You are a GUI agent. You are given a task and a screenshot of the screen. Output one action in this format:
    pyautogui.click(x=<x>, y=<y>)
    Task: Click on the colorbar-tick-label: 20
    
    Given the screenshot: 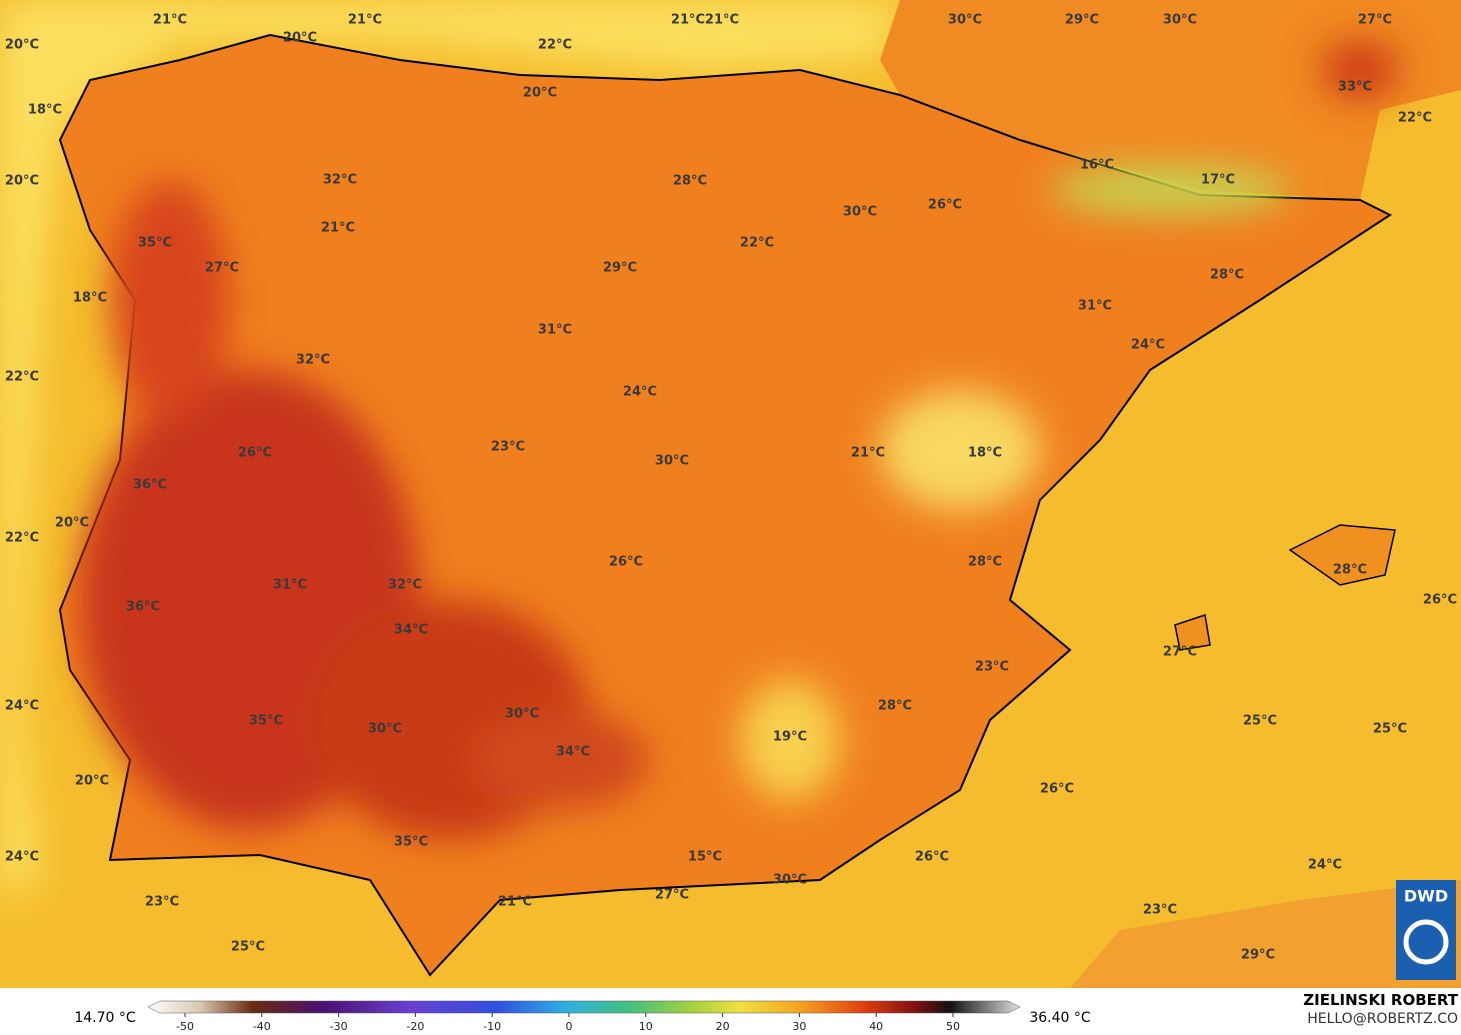 What is the action you would take?
    pyautogui.click(x=723, y=1026)
    